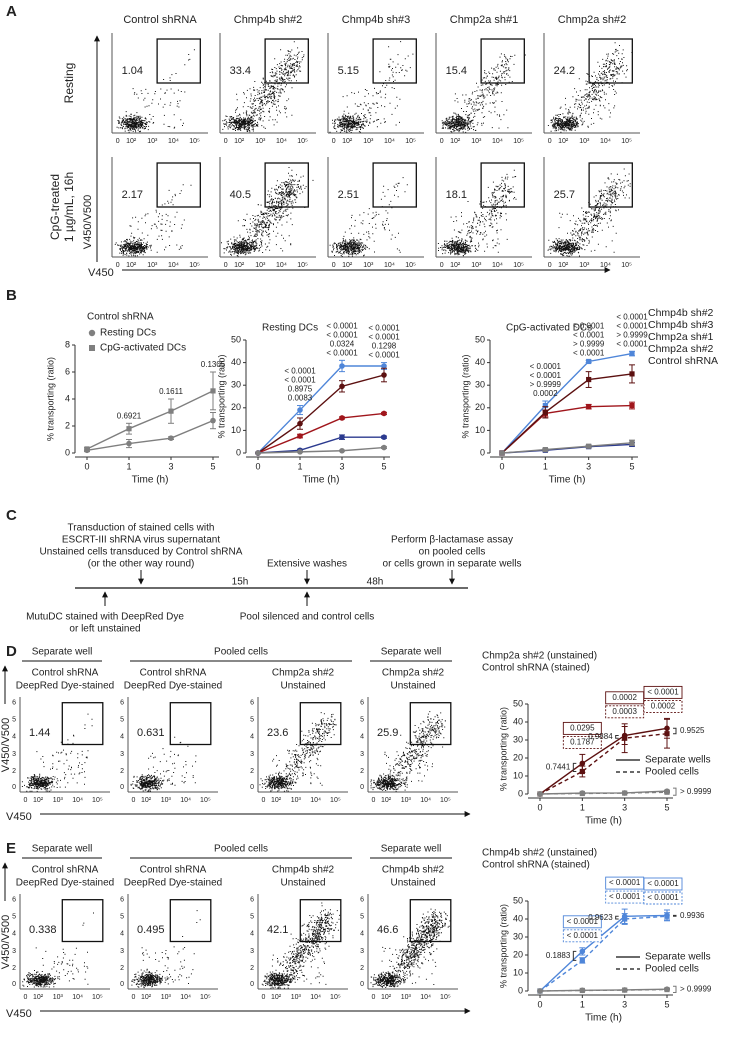 The width and height of the screenshot is (730, 1043). I want to click on timeline-note: (or the other way round), so click(141, 564).